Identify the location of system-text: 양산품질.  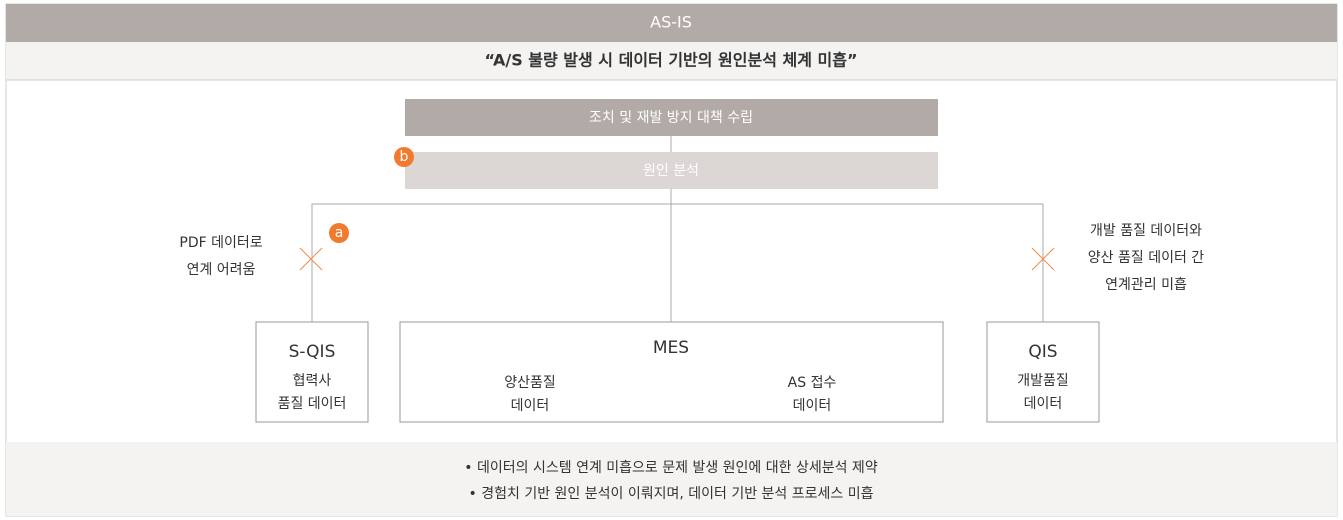
(530, 383).